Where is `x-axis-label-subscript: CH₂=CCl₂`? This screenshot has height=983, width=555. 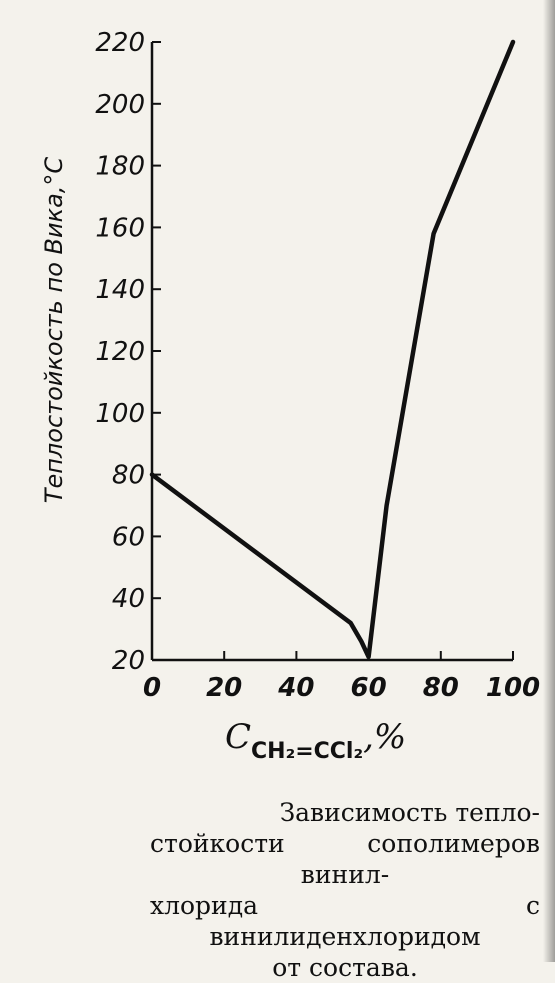 x-axis-label-subscript: CH₂=CCl₂ is located at coordinates (307, 751).